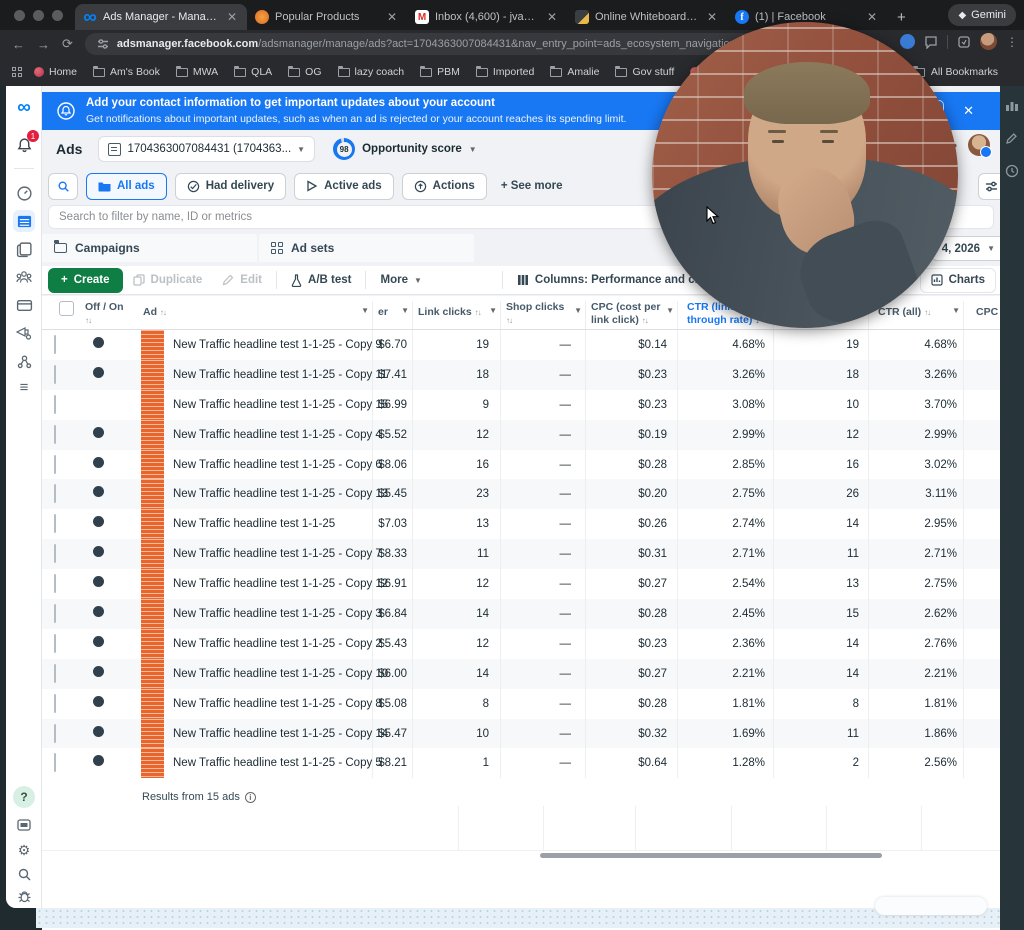 This screenshot has width=1024, height=930. What do you see at coordinates (149, 248) in the screenshot?
I see `tab-campaigns: Campaigns` at bounding box center [149, 248].